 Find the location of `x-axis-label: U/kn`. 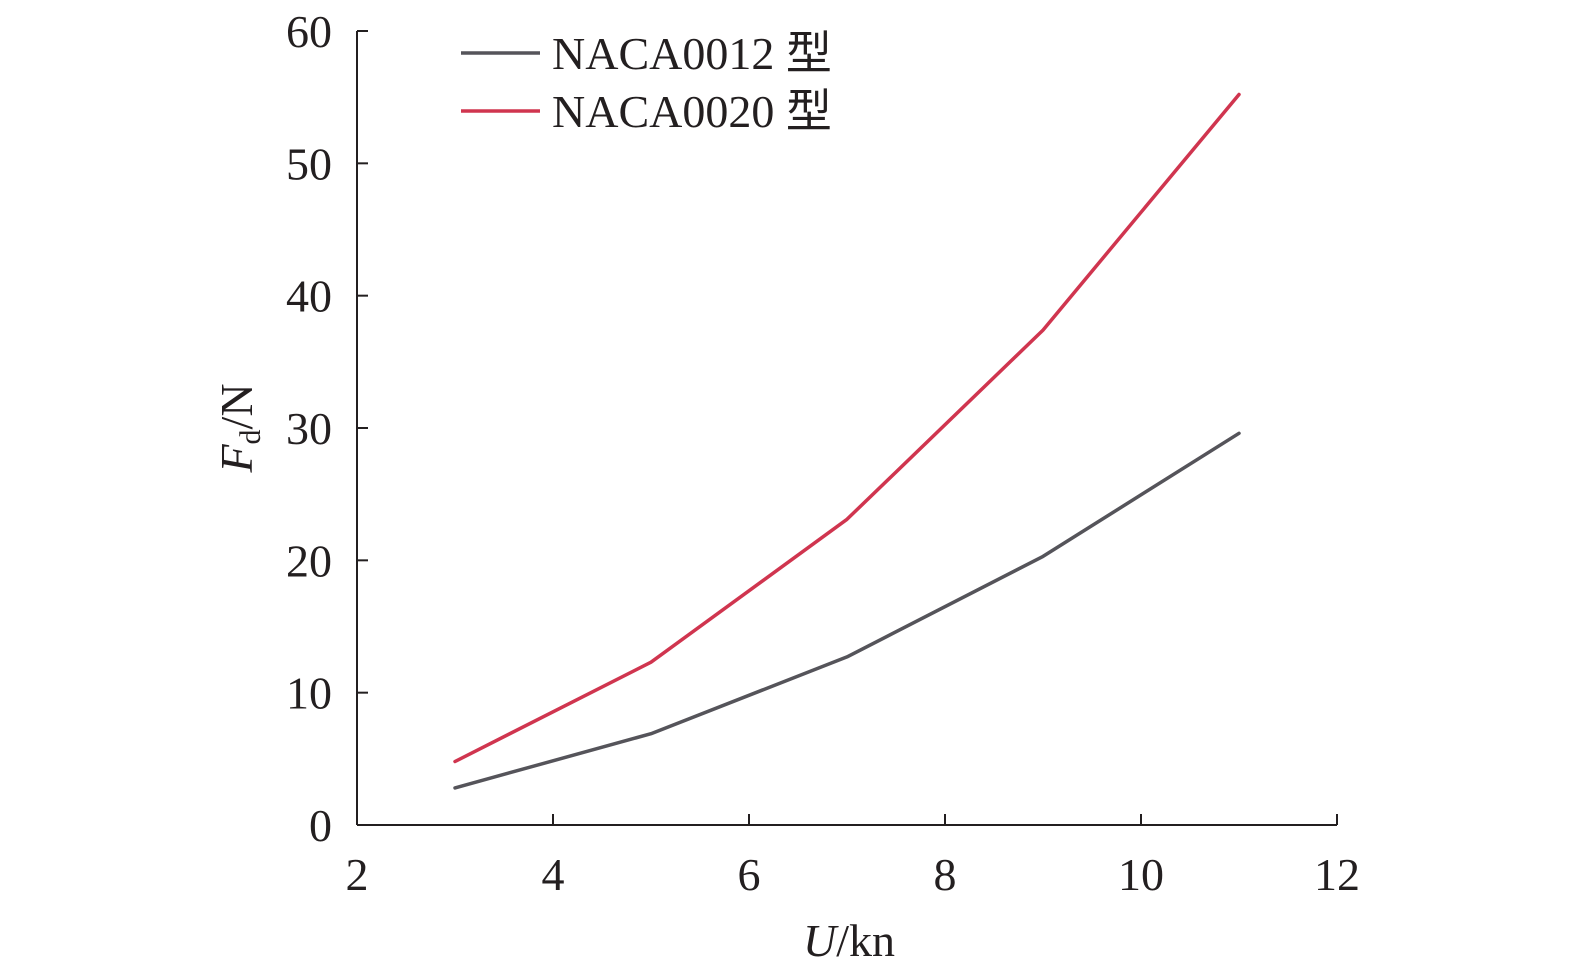

x-axis-label: U/kn is located at coordinates (849, 940).